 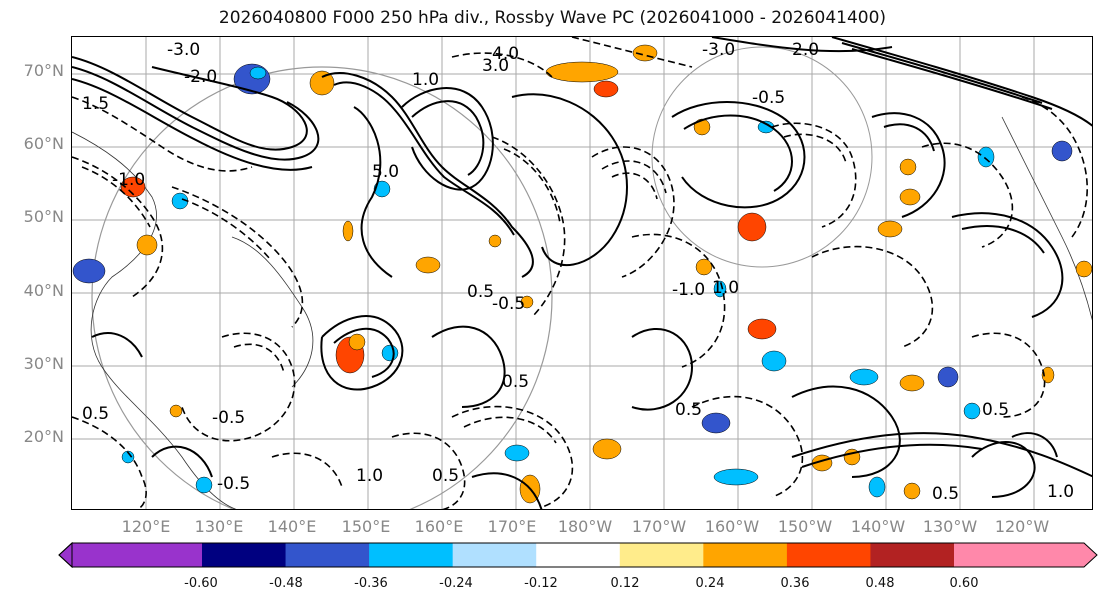 I want to click on lon-label-130w: 130°W, so click(x=950, y=526).